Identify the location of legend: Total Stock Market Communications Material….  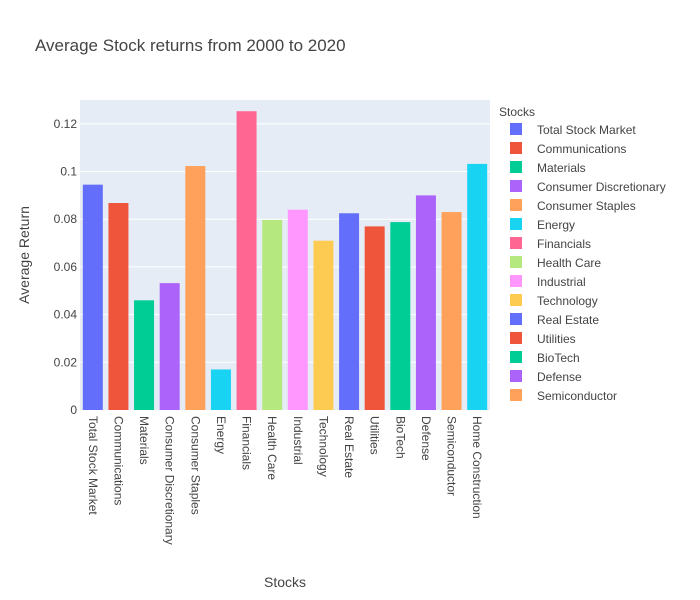
(588, 263).